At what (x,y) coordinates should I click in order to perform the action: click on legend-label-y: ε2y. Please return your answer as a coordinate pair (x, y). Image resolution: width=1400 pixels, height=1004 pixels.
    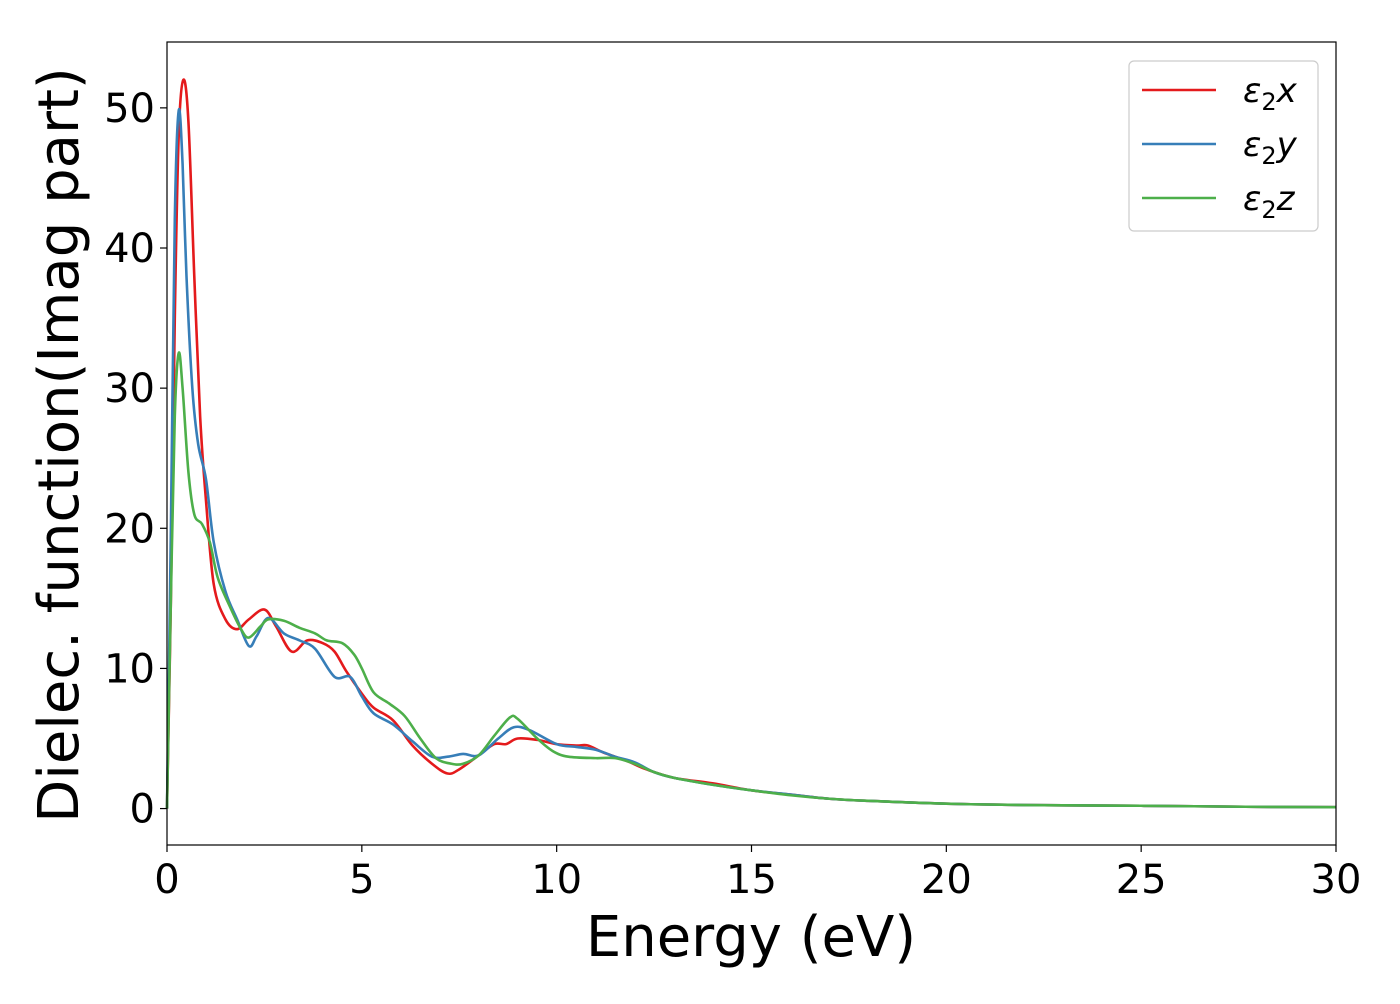
    Looking at the image, I should click on (1270, 147).